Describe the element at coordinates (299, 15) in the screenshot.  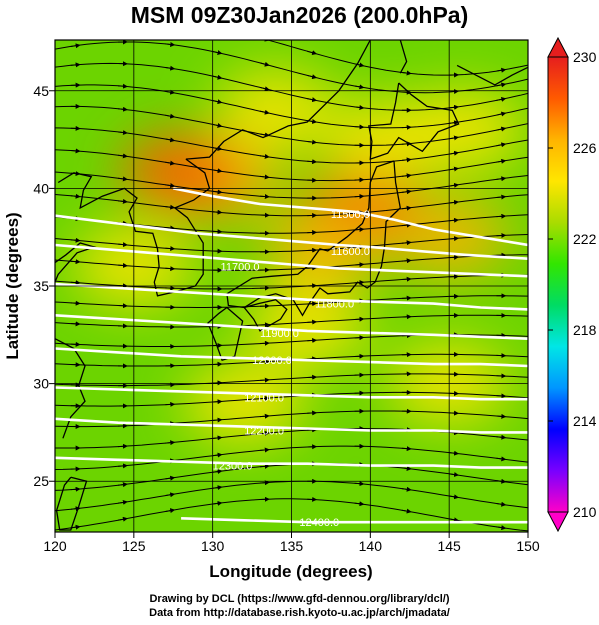
I see `chart-title: MSM 09Z30Jan2026 (200.0hPa)` at that location.